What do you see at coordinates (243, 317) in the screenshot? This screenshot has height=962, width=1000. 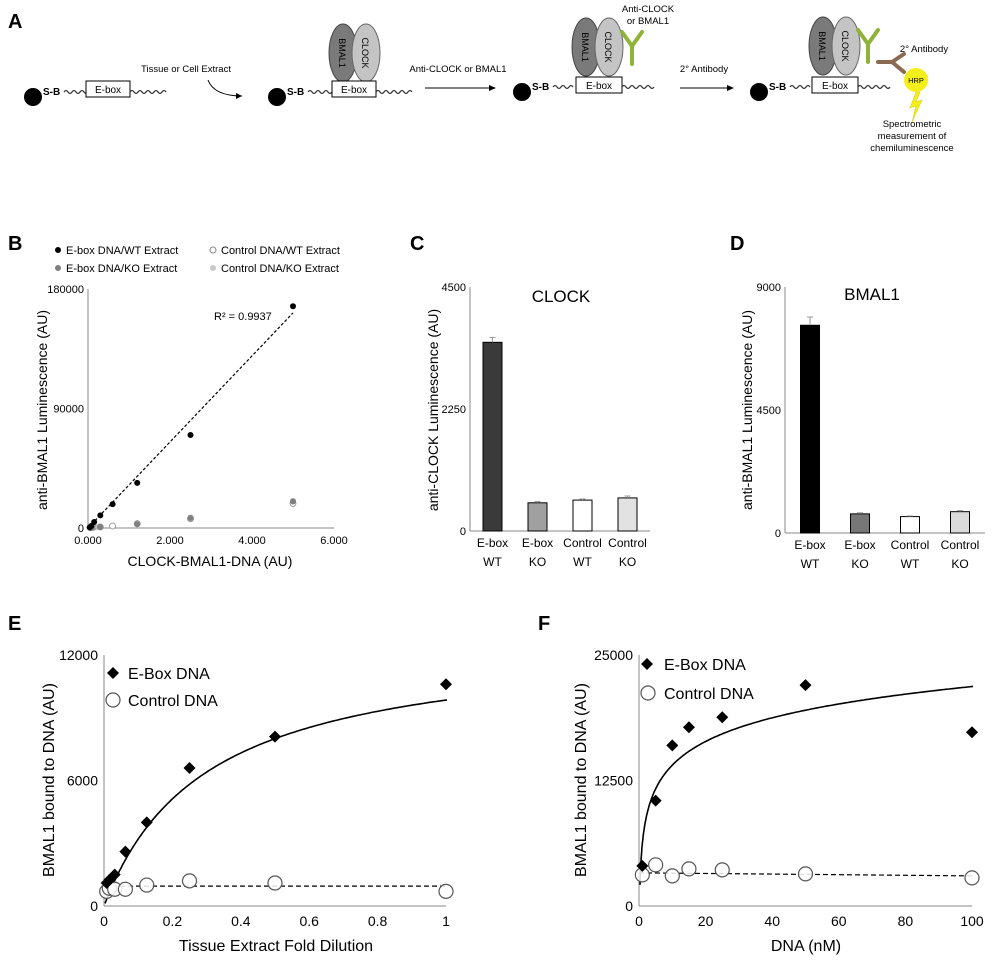 I see `r2-label: R² = 0.9937` at bounding box center [243, 317].